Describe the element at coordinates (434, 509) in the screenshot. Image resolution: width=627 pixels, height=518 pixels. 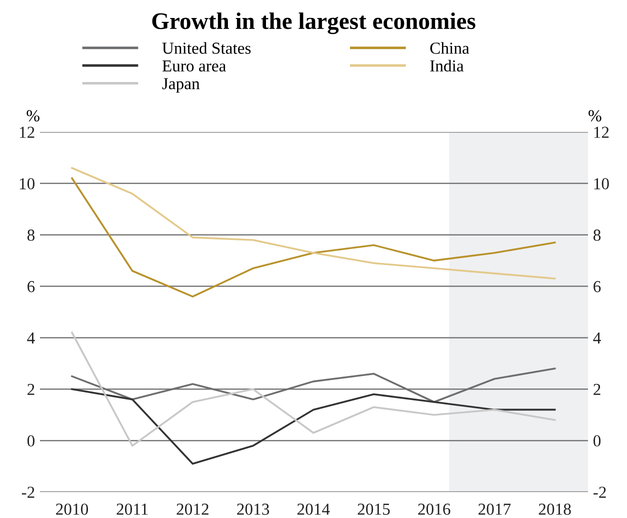
I see `x-tick-label: 2016` at that location.